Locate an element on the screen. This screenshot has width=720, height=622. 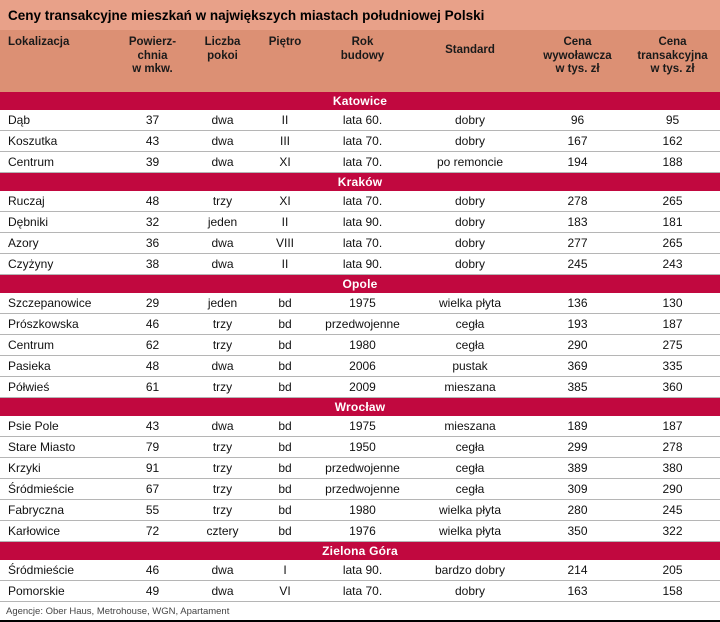
cell-cena-transakcyjna: 181 is located at coordinates (672, 222).